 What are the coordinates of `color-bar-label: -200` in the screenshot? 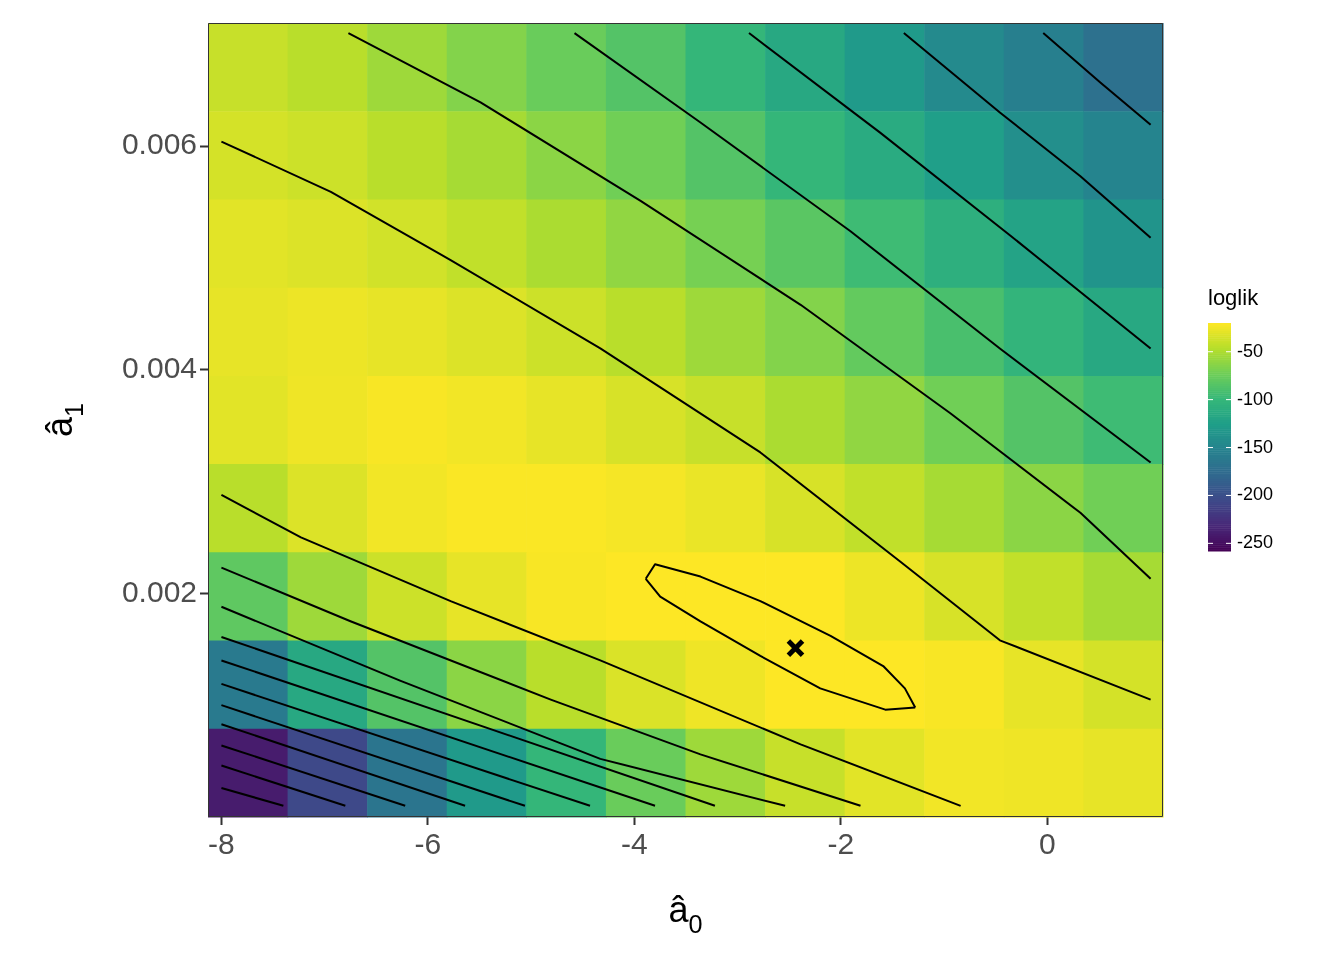 It's located at (1255, 494).